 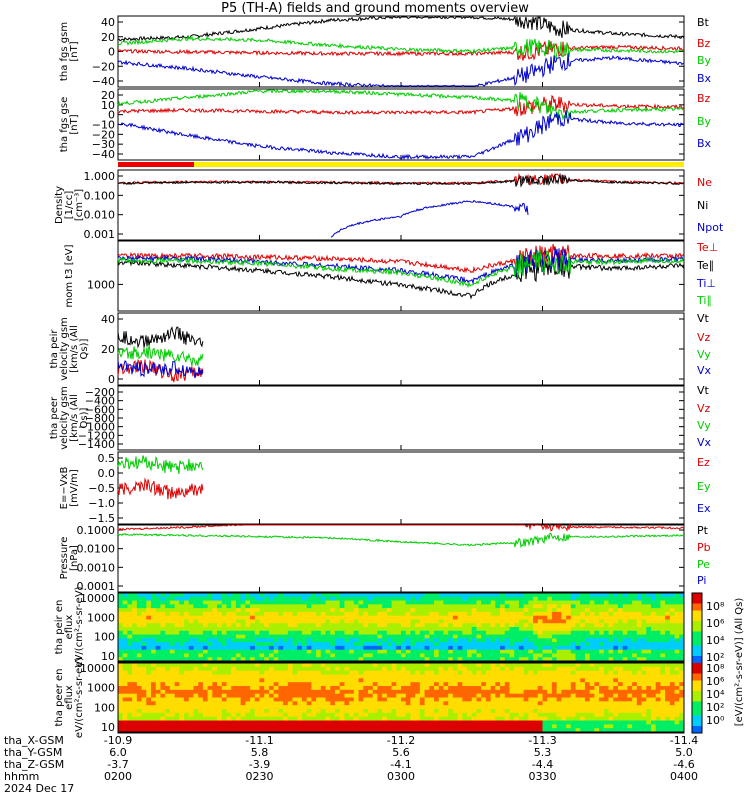 What do you see at coordinates (704, 60) in the screenshot?
I see `legend-fgs_gsm: By` at bounding box center [704, 60].